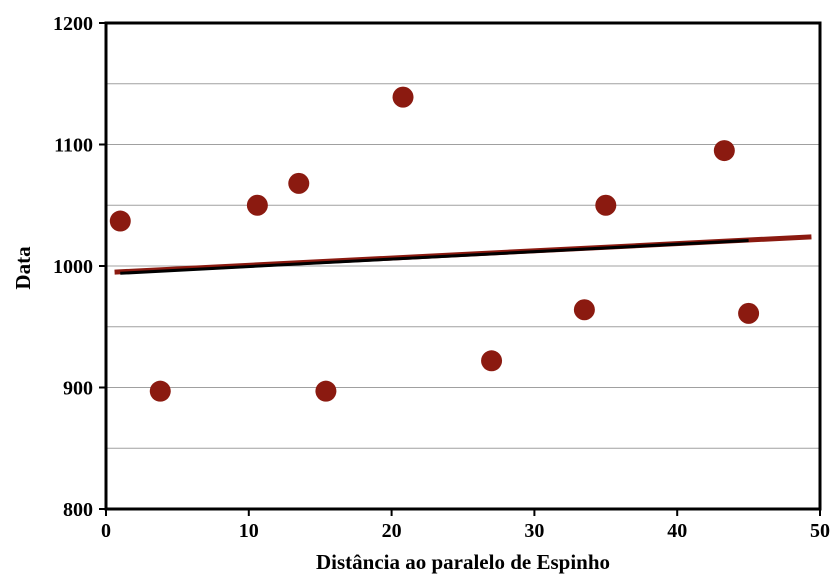 This screenshot has width=834, height=574. I want to click on trendlines, so click(463, 254).